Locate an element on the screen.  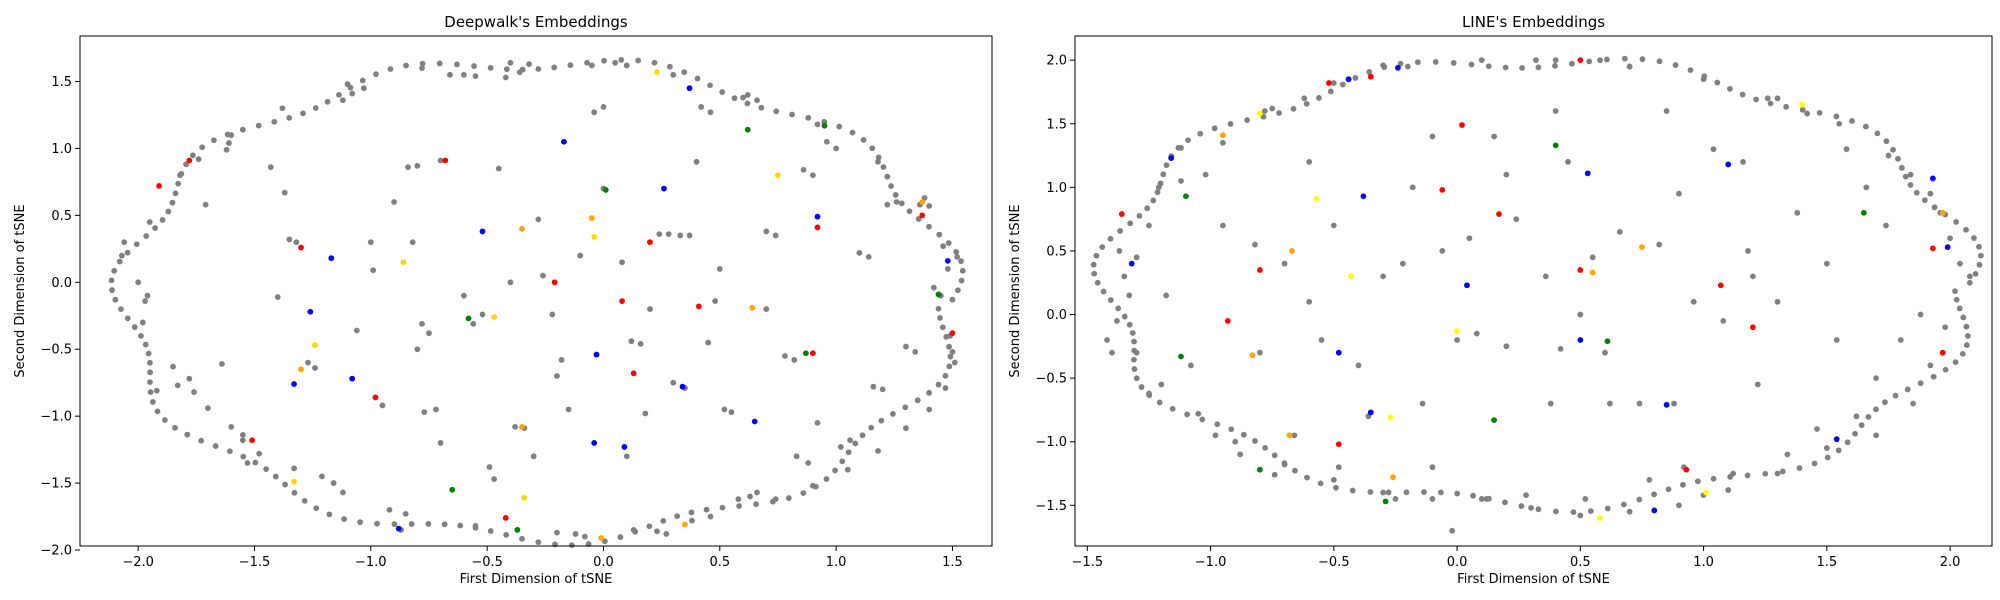
deepwalk-xtick-label: −2.0 is located at coordinates (138, 562).